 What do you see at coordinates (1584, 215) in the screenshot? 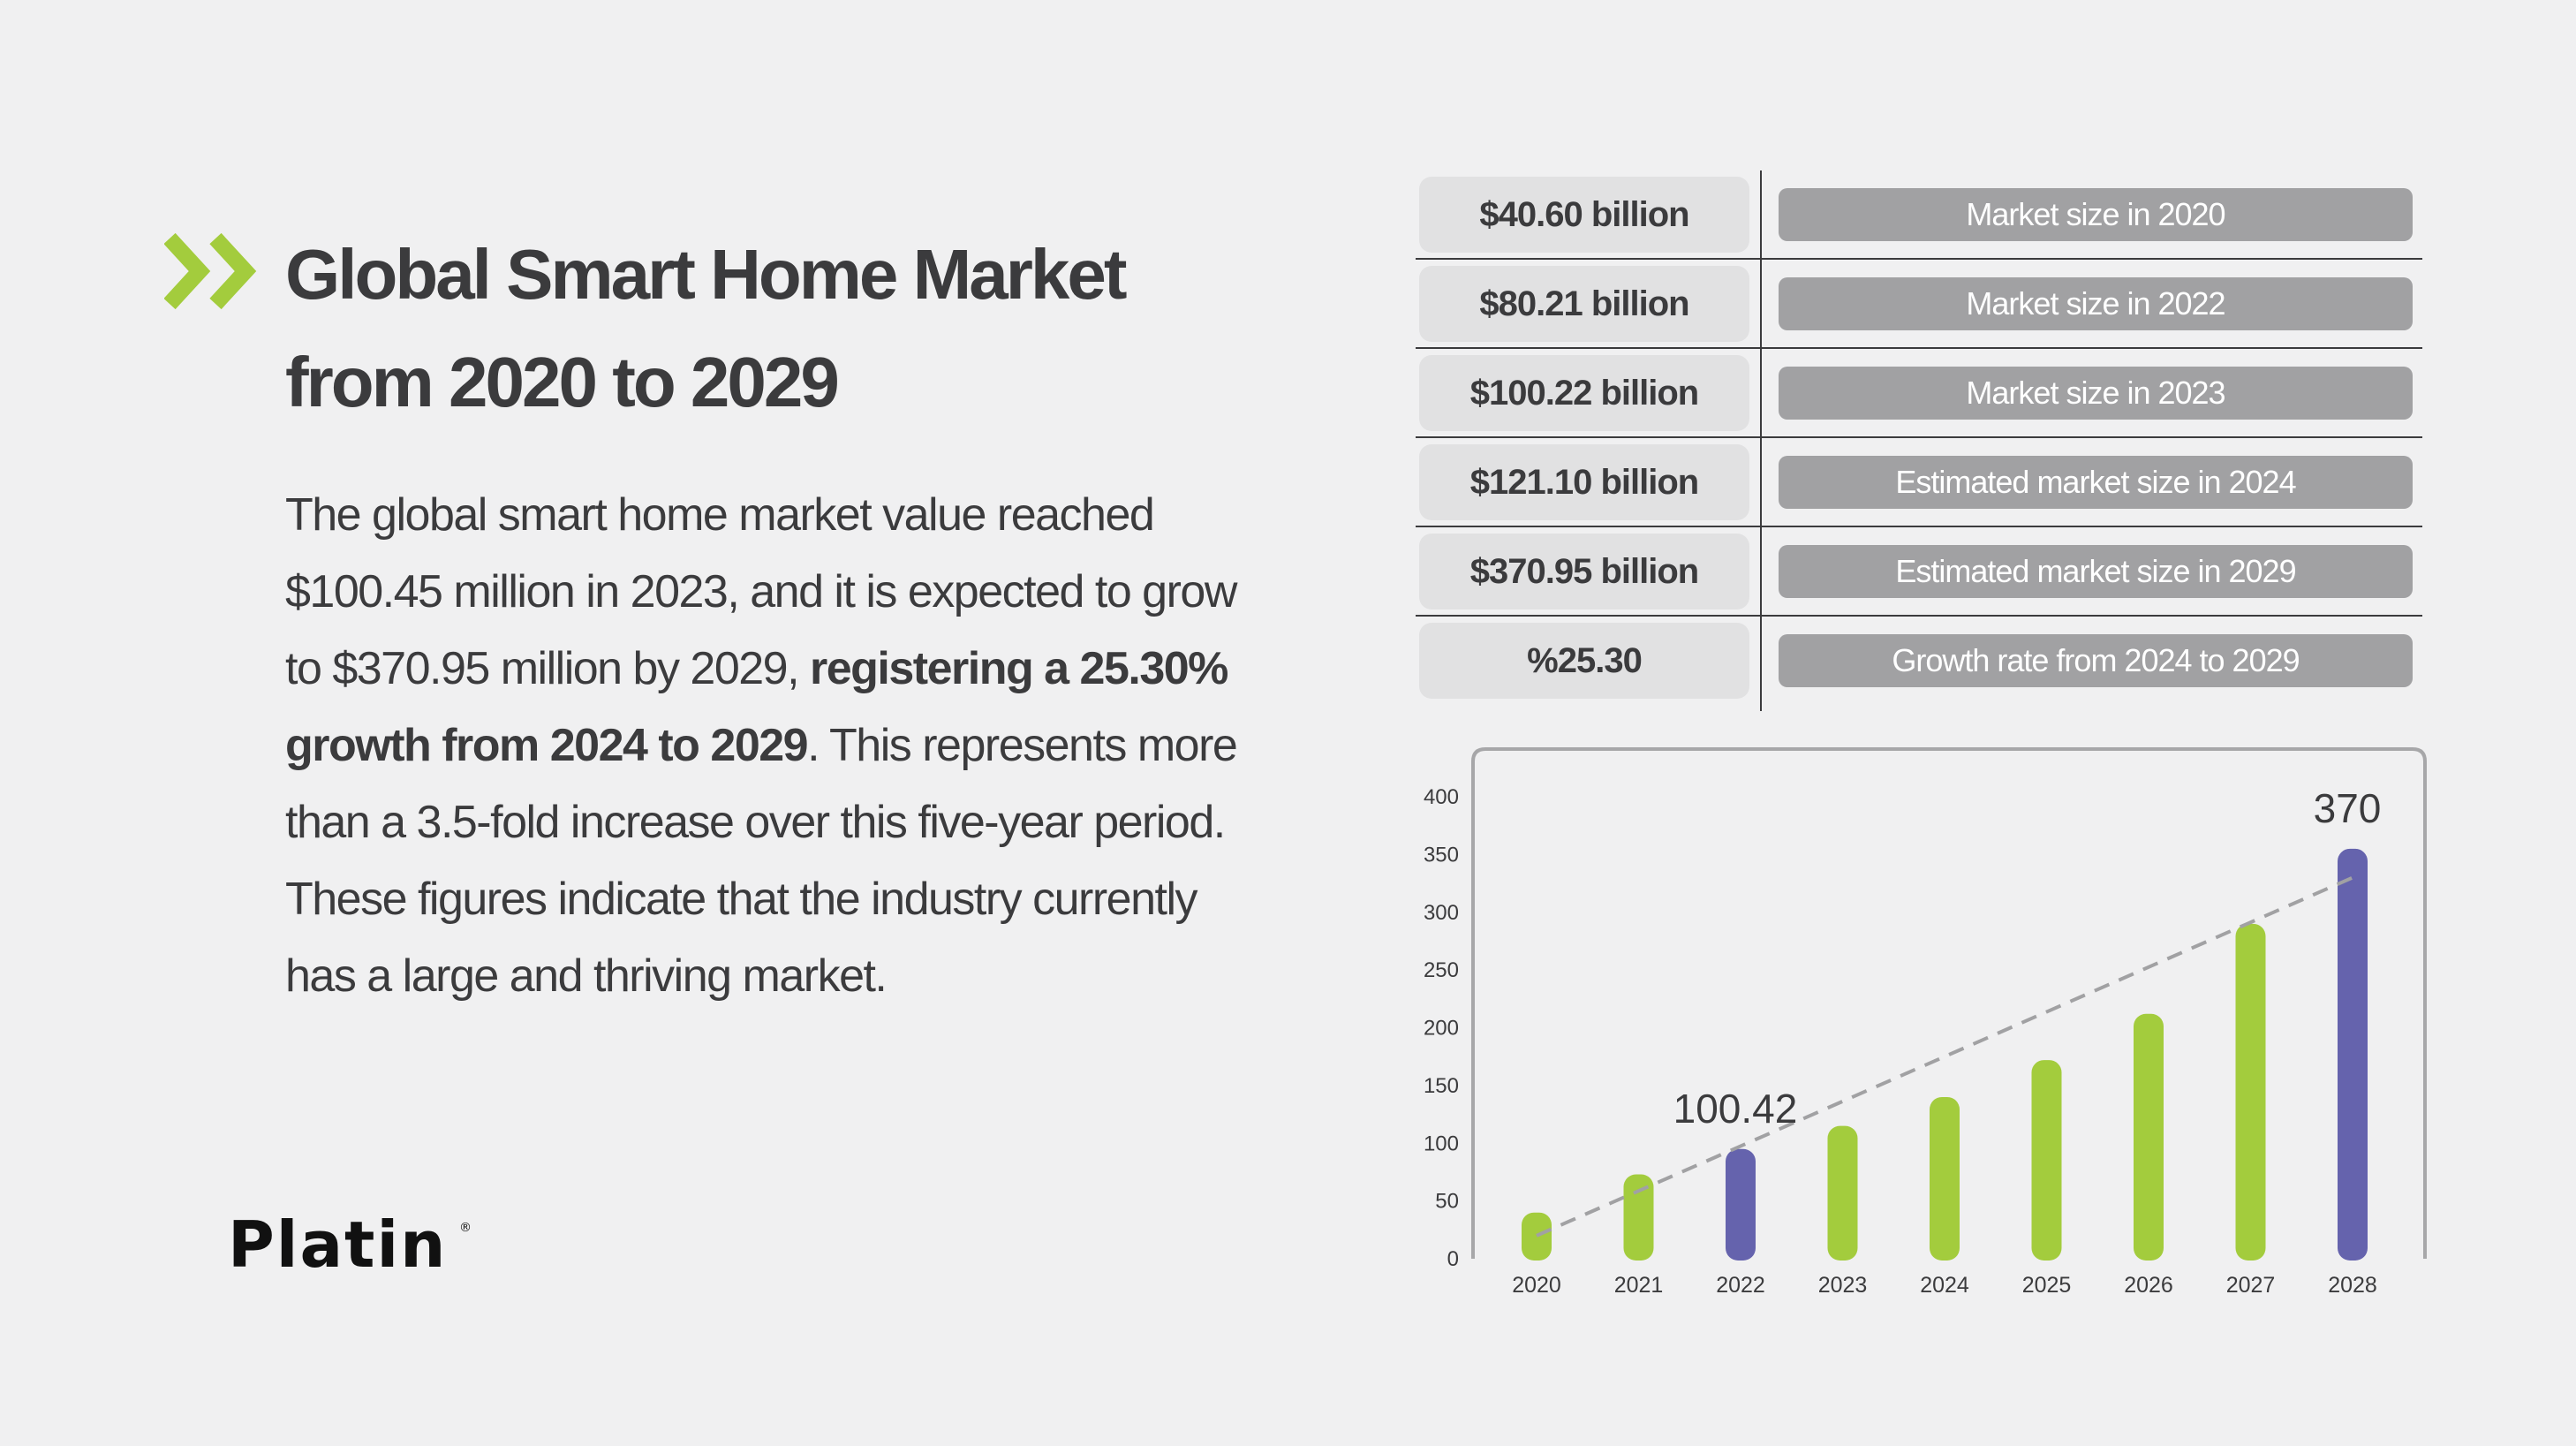
I see `stat-value: $40.60 billion` at bounding box center [1584, 215].